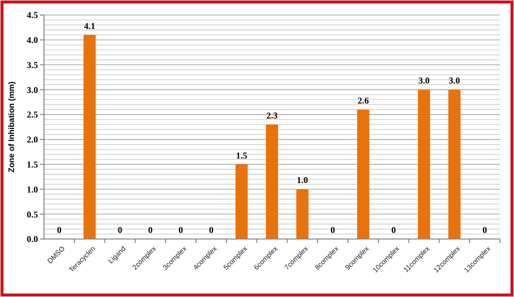  What do you see at coordinates (32, 40) in the screenshot?
I see `y-tick-label: 4.0` at bounding box center [32, 40].